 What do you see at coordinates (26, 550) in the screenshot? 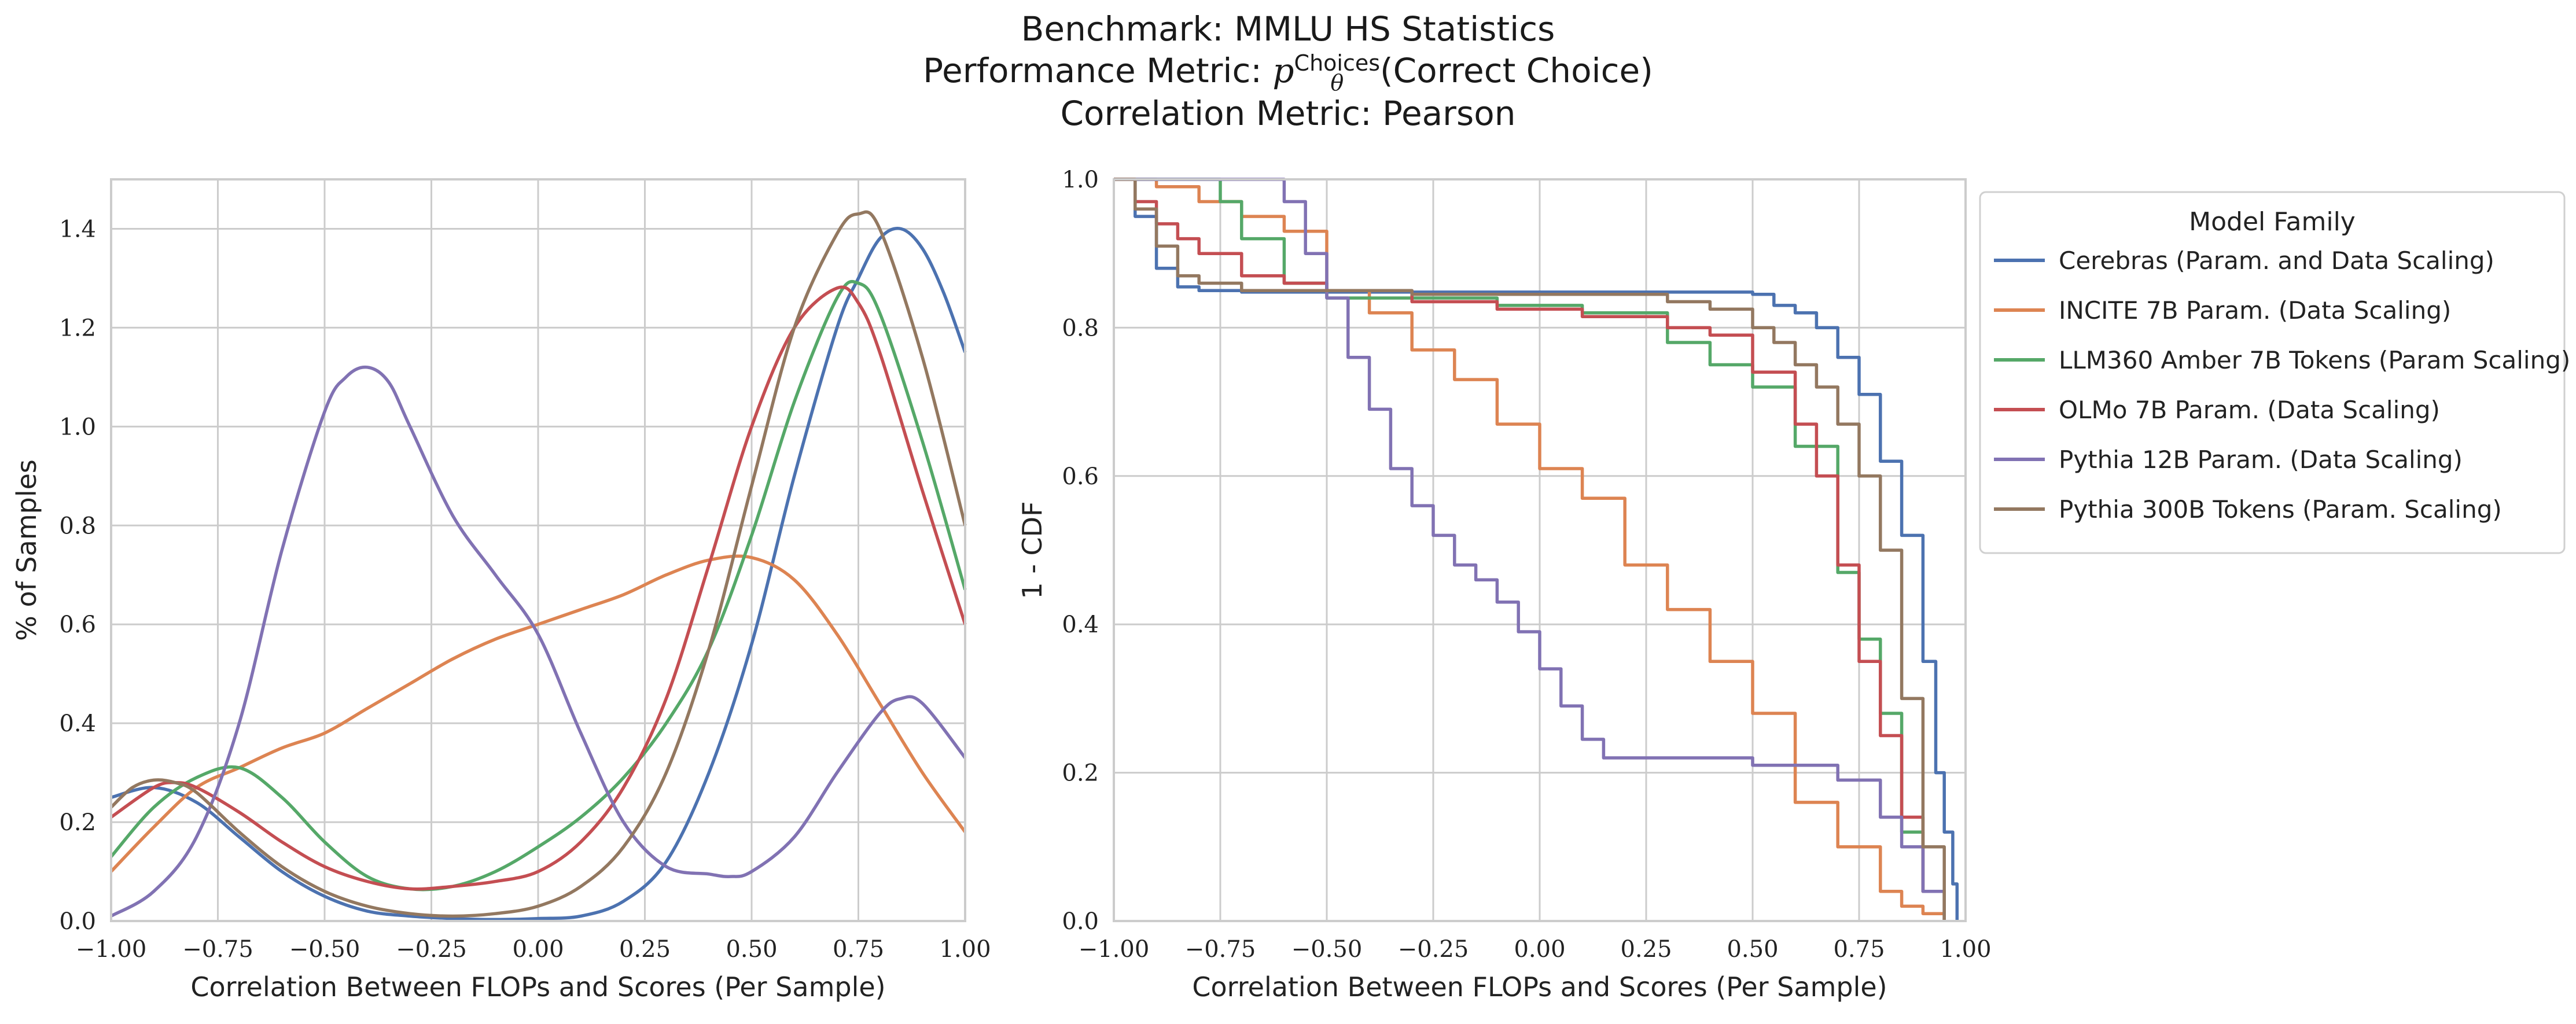
I see `y-axis-label: % of Samples` at bounding box center [26, 550].